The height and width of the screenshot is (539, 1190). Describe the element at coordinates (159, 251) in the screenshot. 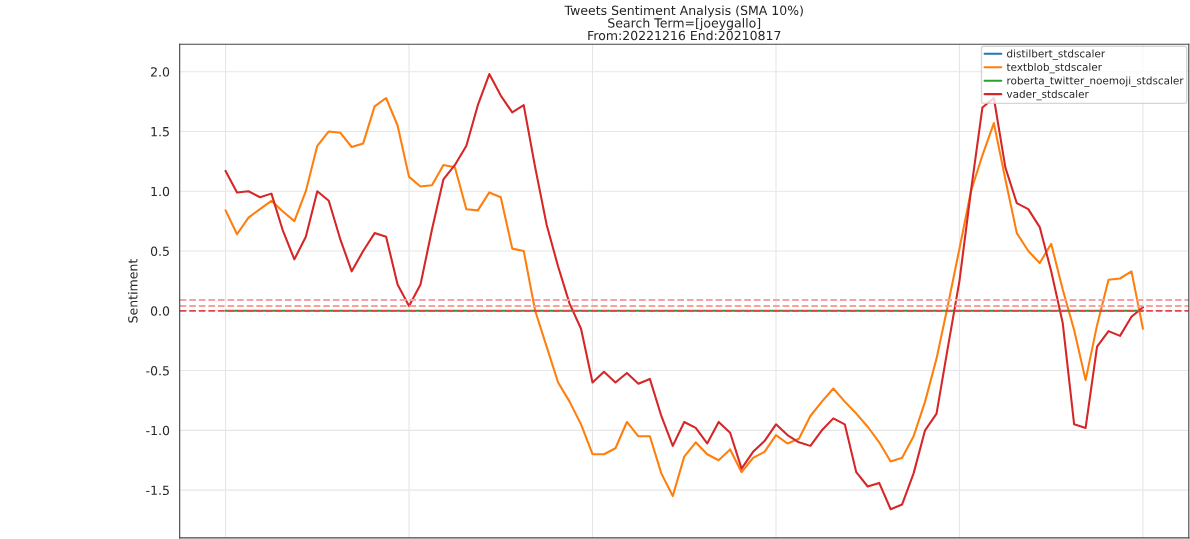

I see `y-tick-label: 0.5` at that location.